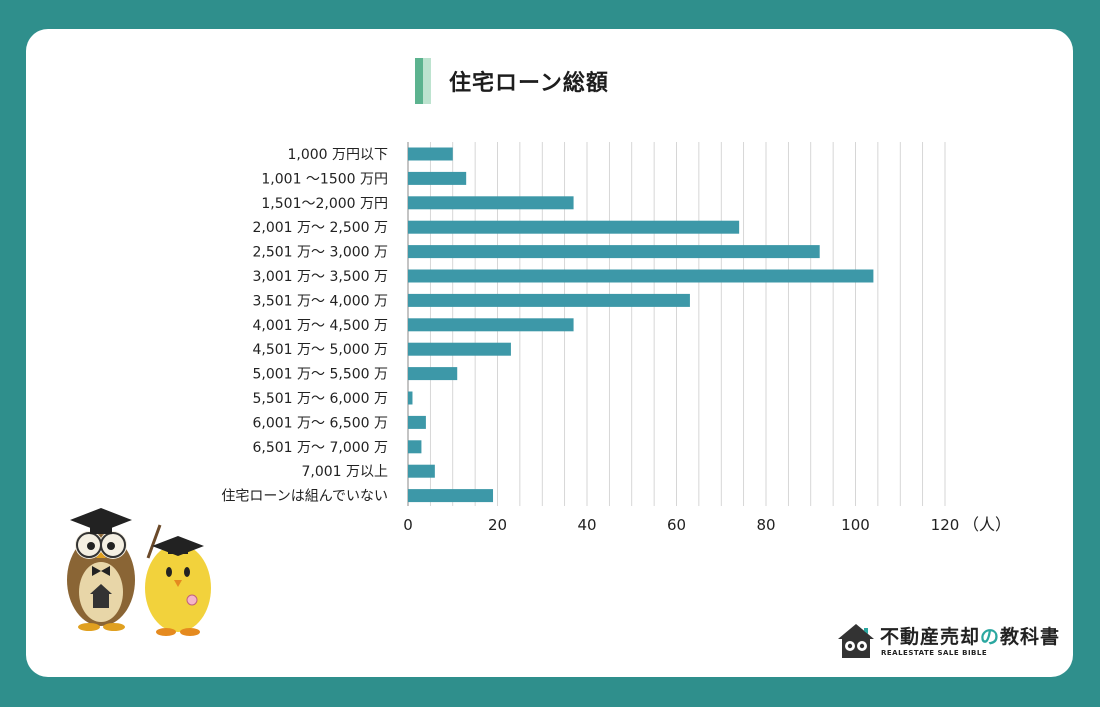 The width and height of the screenshot is (1100, 707). Describe the element at coordinates (320, 228) in the screenshot. I see `category-label: 2,001 万〜 2,500 万` at that location.